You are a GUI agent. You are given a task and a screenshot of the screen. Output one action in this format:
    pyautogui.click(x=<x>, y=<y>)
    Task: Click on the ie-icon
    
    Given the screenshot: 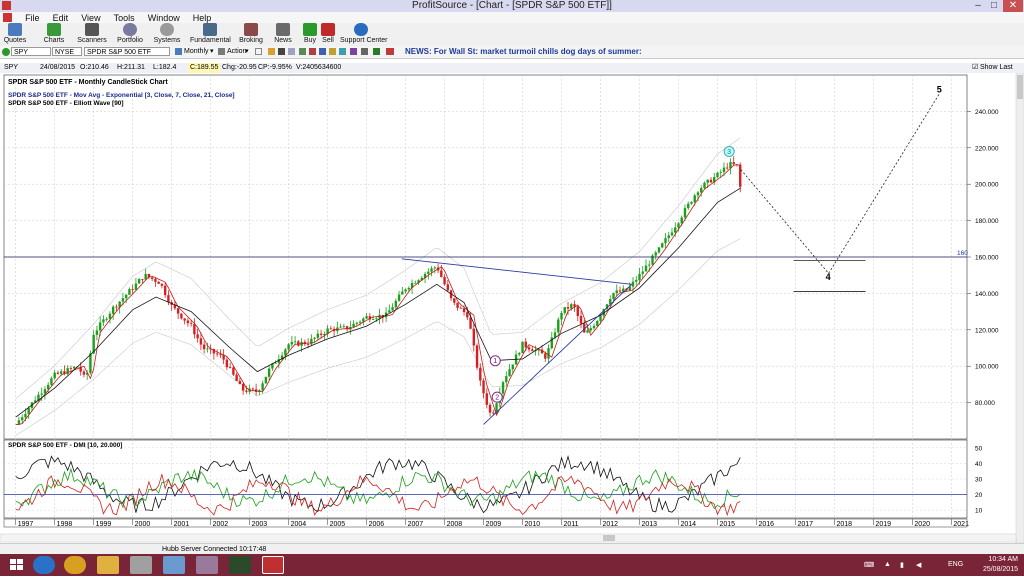 What is the action you would take?
    pyautogui.click(x=44, y=565)
    